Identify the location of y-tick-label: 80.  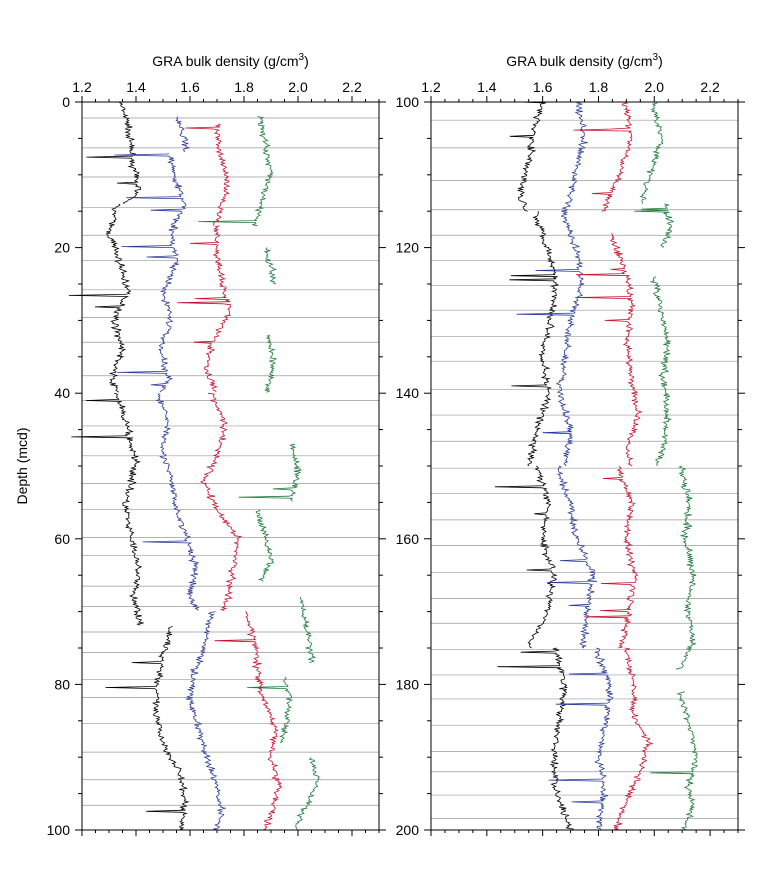
(62, 684).